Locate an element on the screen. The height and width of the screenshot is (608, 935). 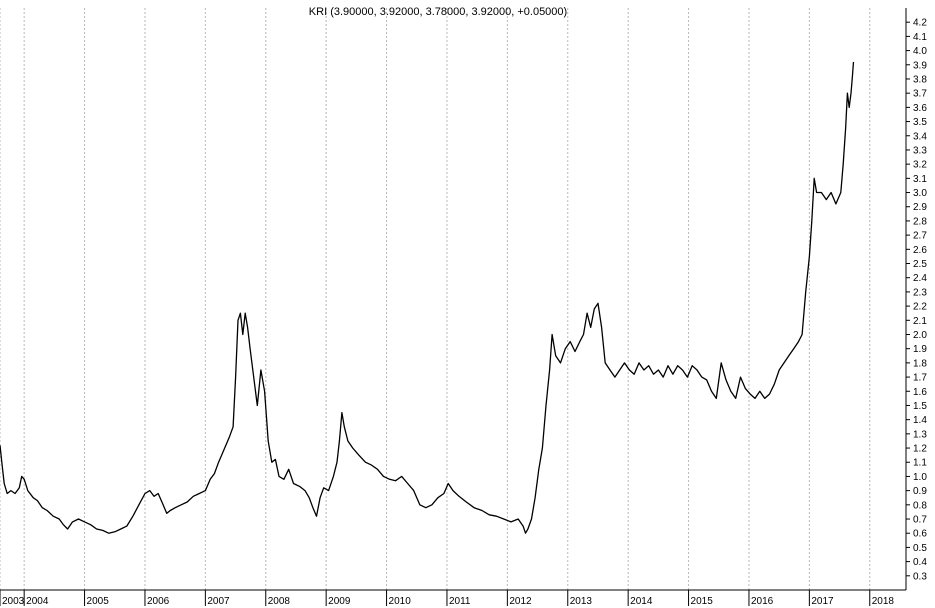
y-tick-label: 2.6 is located at coordinates (920, 250).